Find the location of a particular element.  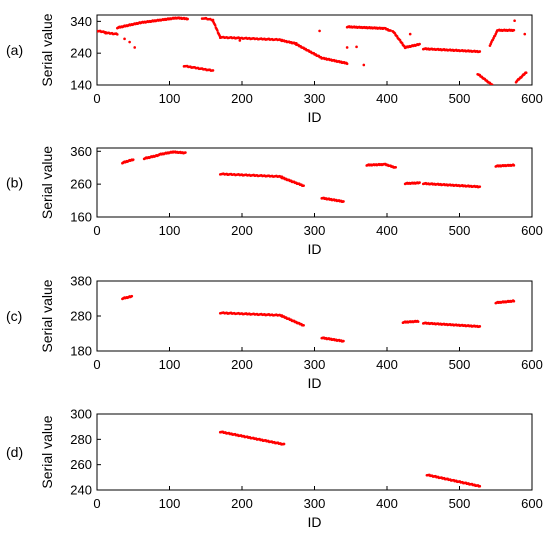

panel-label: (d) is located at coordinates (14, 452).